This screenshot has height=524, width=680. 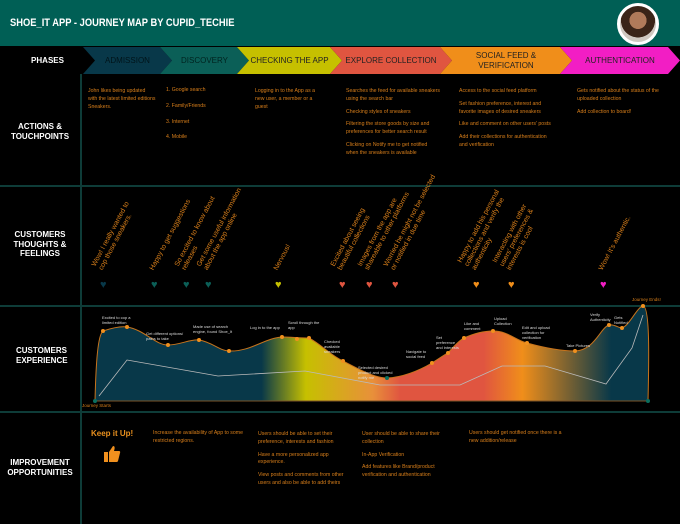 I want to click on experience-label: Checked available sneakers, so click(x=332, y=346).